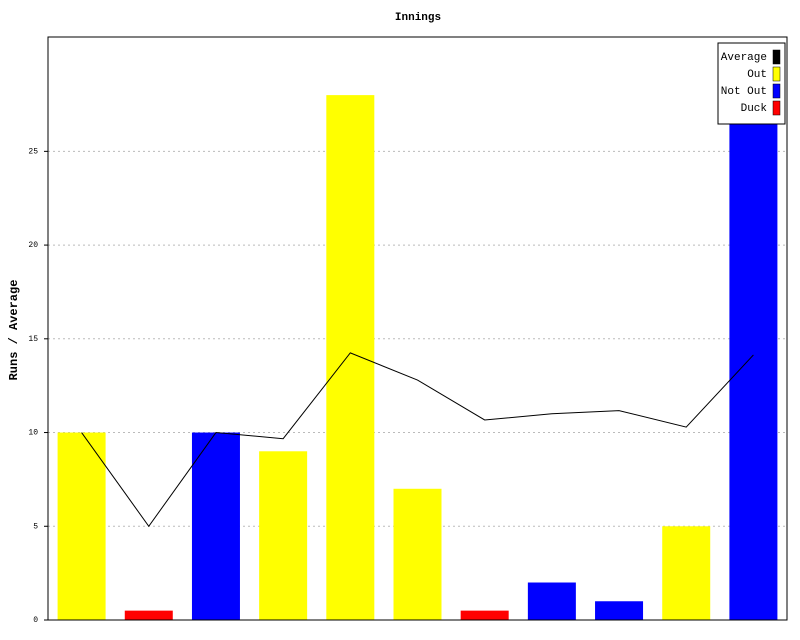 The height and width of the screenshot is (640, 800). What do you see at coordinates (35, 620) in the screenshot?
I see `y-tick-label: 0` at bounding box center [35, 620].